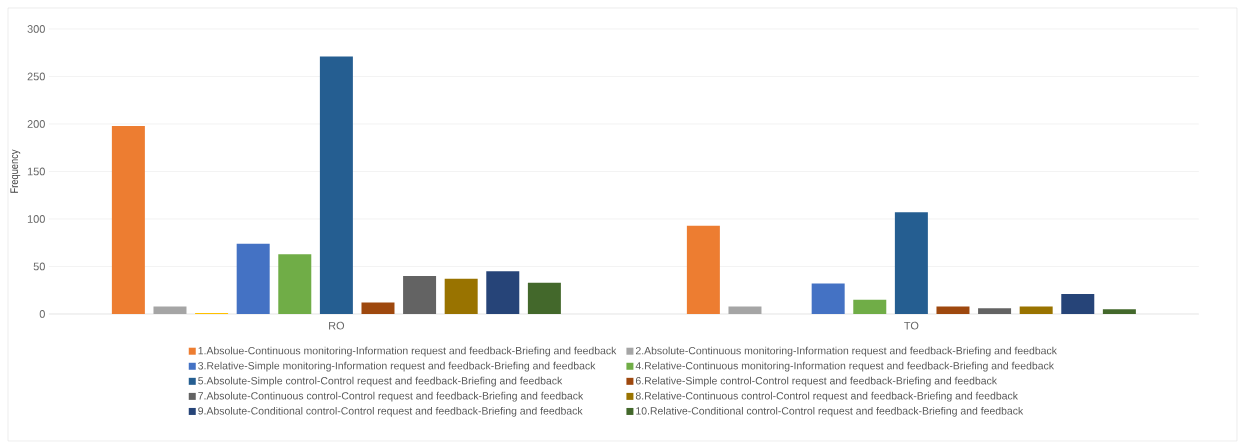 This screenshot has height=447, width=1245. Describe the element at coordinates (845, 366) in the screenshot. I see `legend-label: 4.Relative-Continuous monitoring-Information request and feedback-Briefing and feedback` at that location.